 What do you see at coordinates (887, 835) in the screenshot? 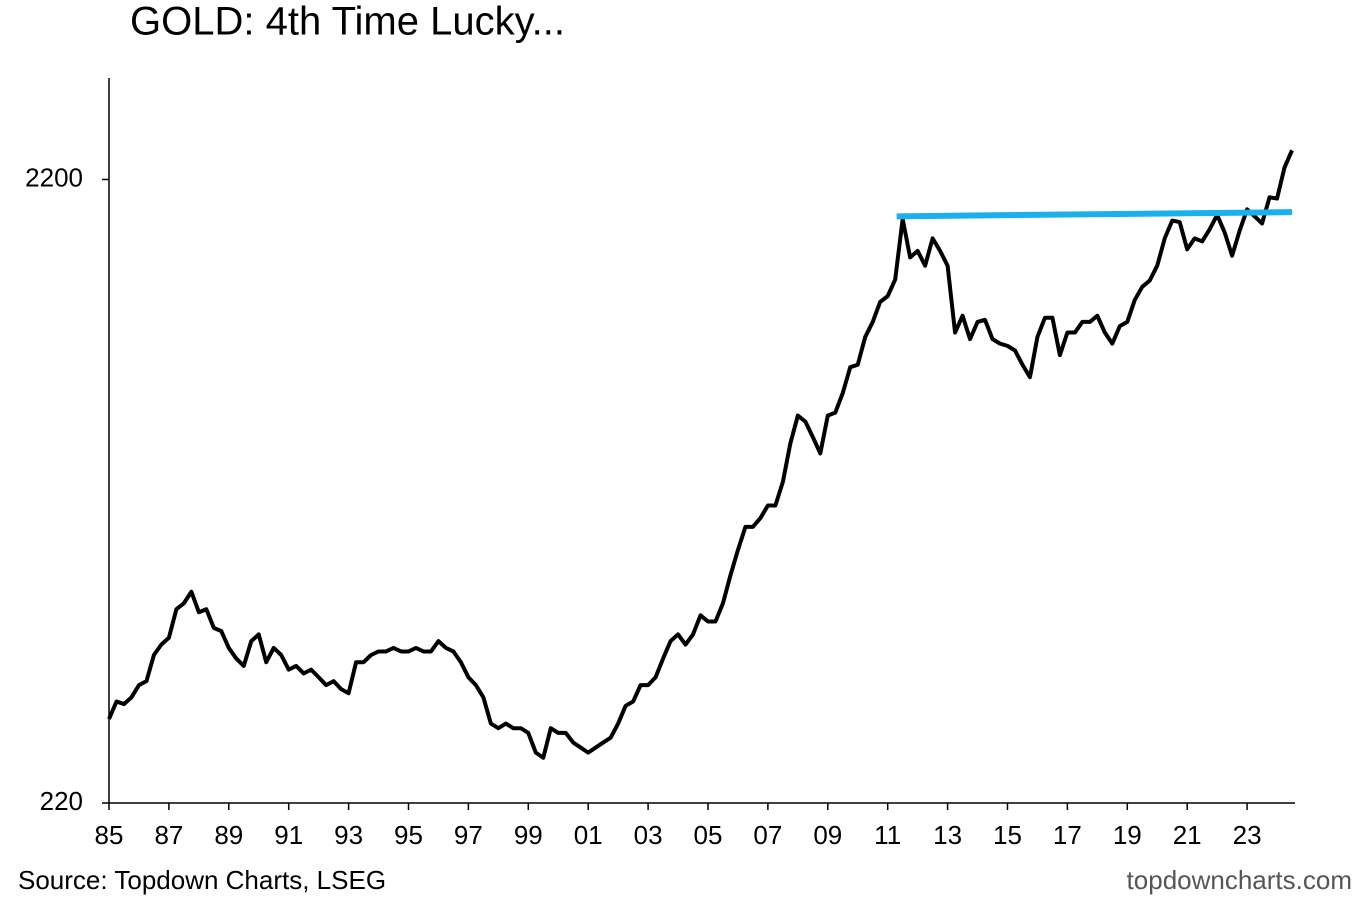
I see `x-tick-label: 11` at bounding box center [887, 835].